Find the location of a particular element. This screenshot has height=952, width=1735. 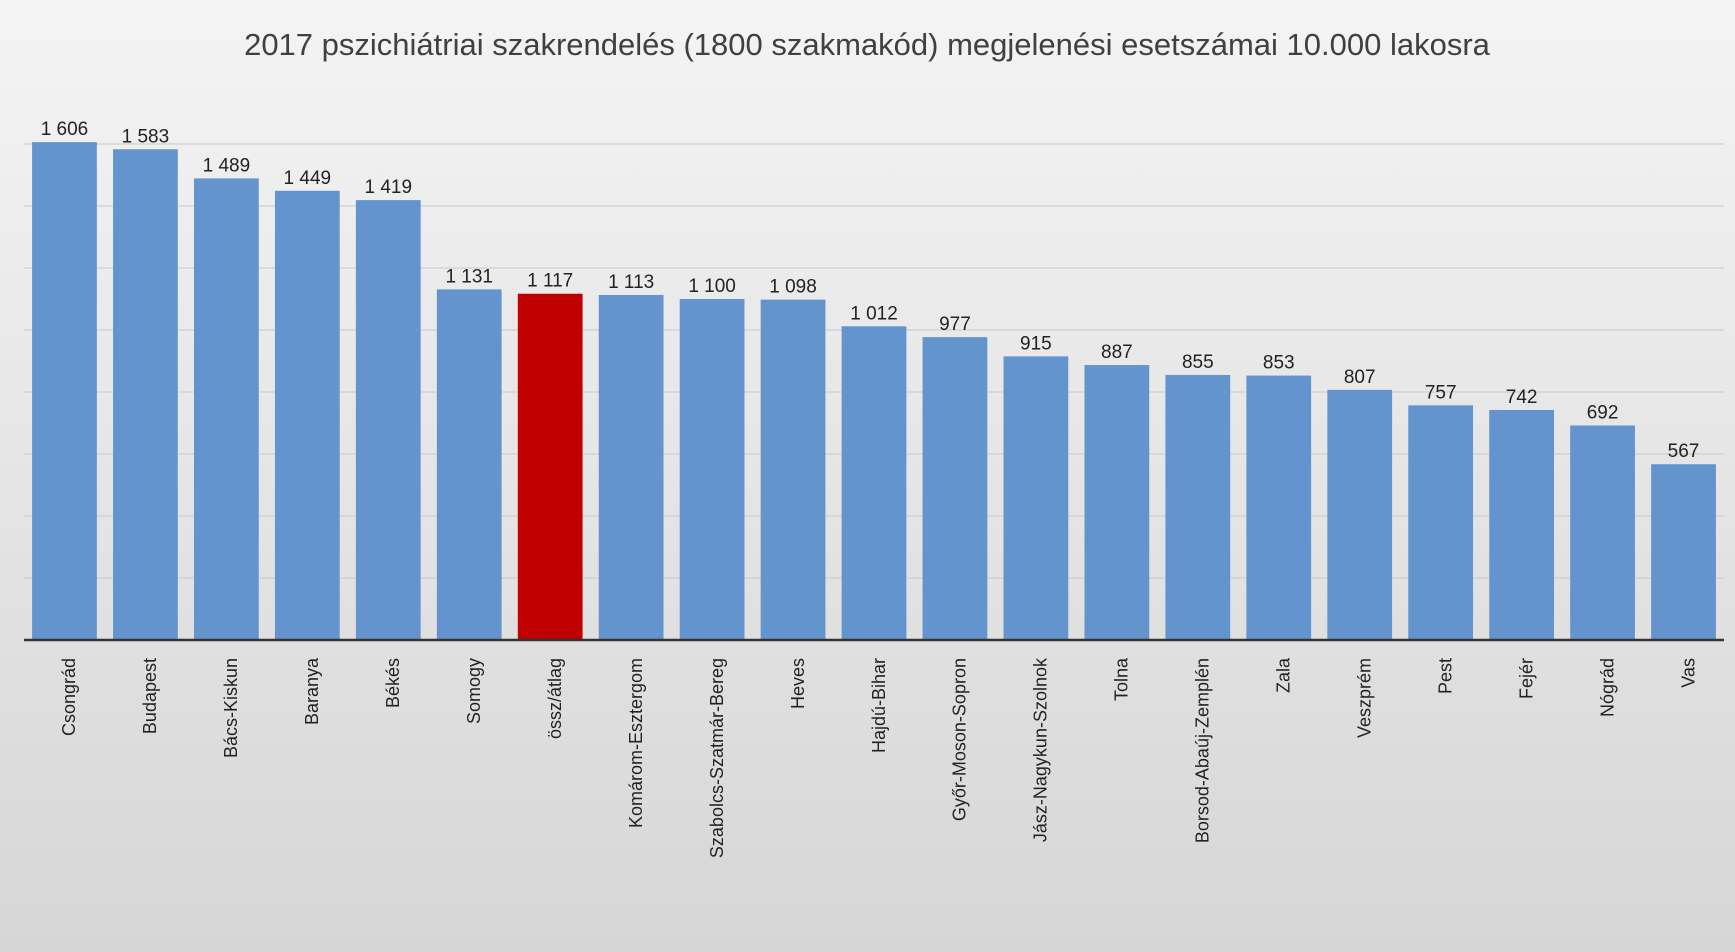

x-tick-label: Heves is located at coordinates (798, 683).